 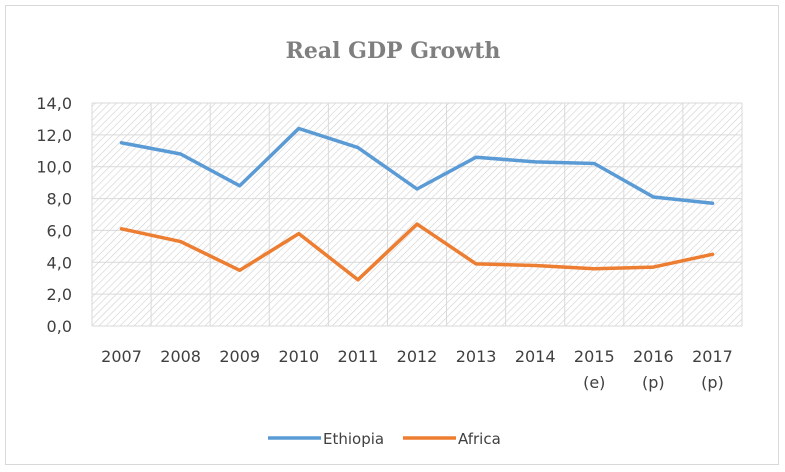 What do you see at coordinates (59, 199) in the screenshot?
I see `y-tick-label: 8,0` at bounding box center [59, 199].